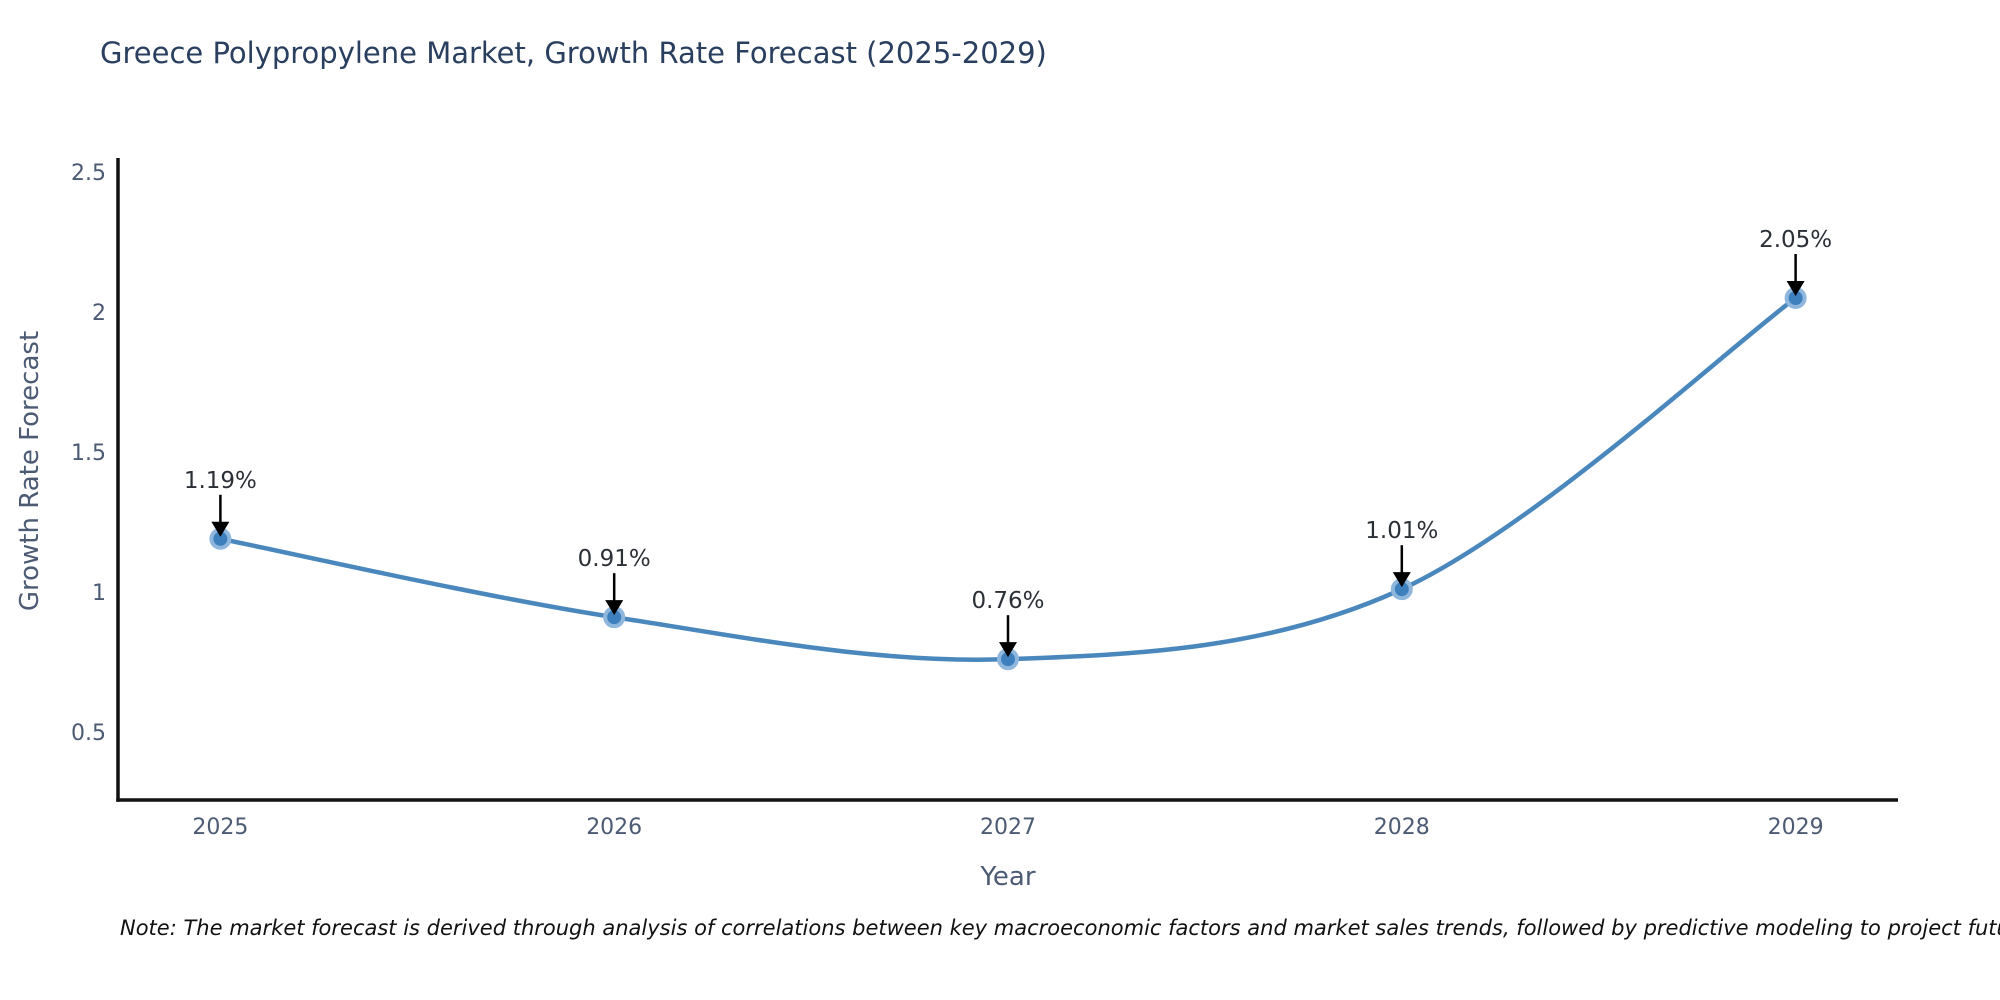 The image size is (2000, 1000). I want to click on x-tick-label: 2029, so click(1796, 827).